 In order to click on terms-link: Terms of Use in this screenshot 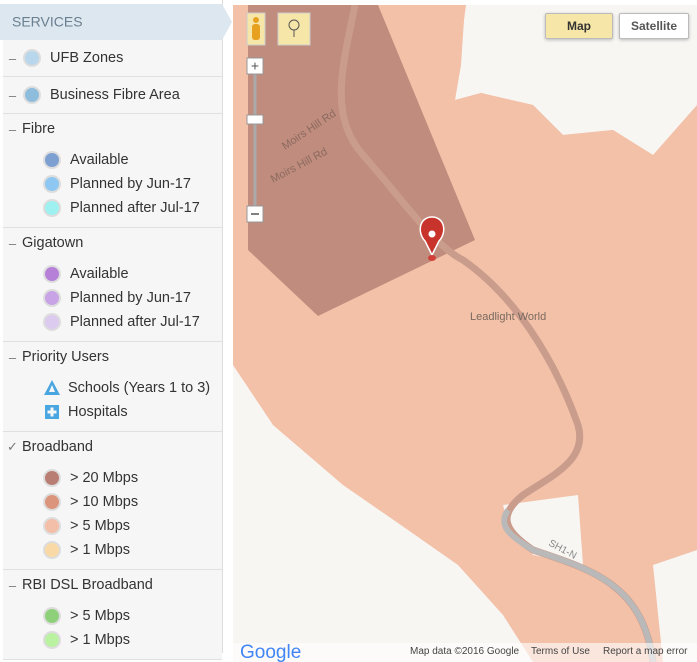, I will do `click(560, 651)`.